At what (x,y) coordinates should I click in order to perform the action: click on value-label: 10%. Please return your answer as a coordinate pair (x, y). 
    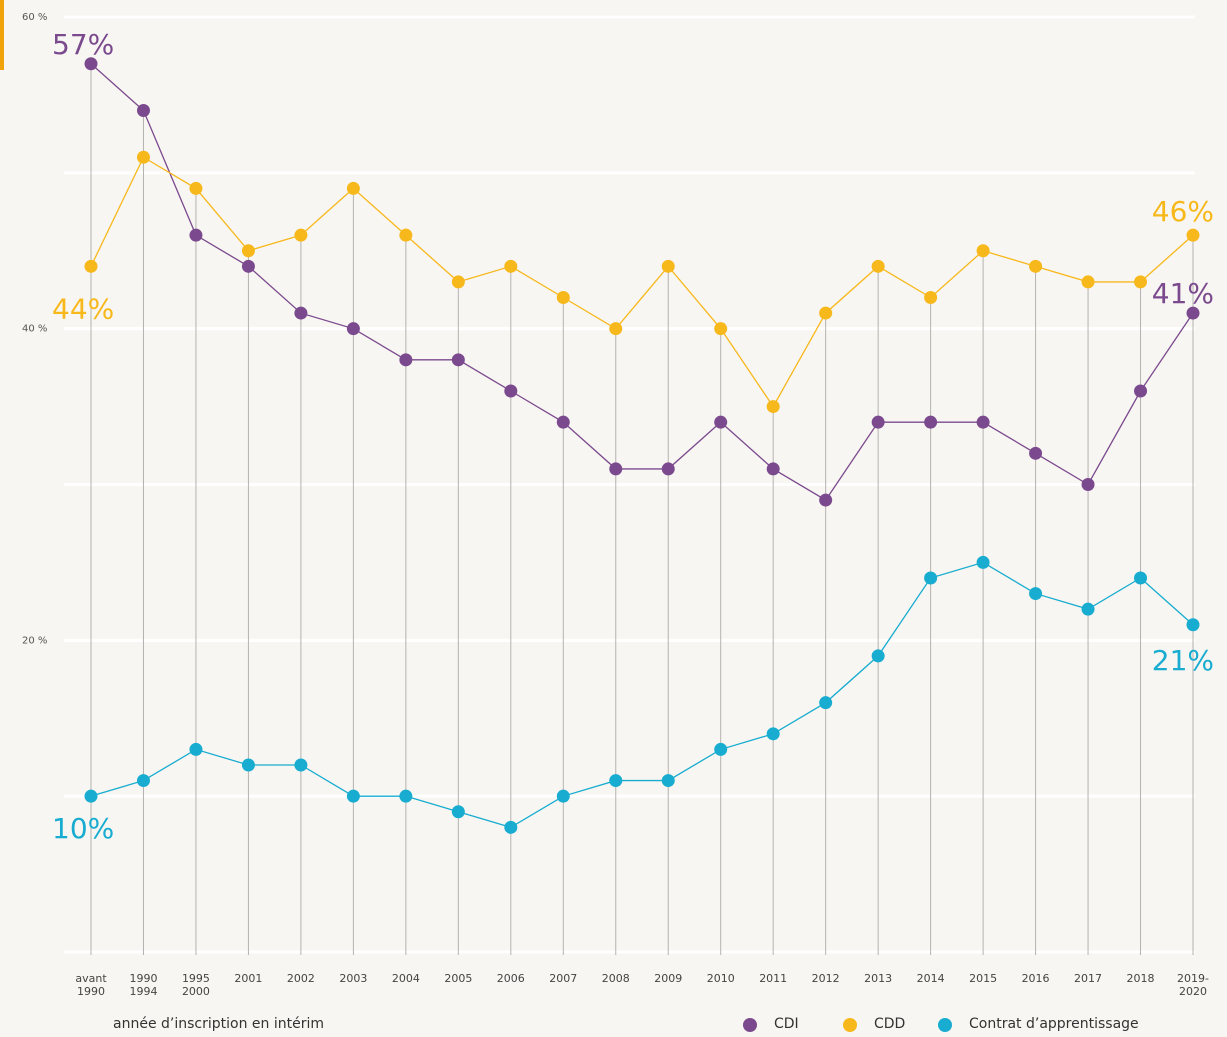
    Looking at the image, I should click on (83, 828).